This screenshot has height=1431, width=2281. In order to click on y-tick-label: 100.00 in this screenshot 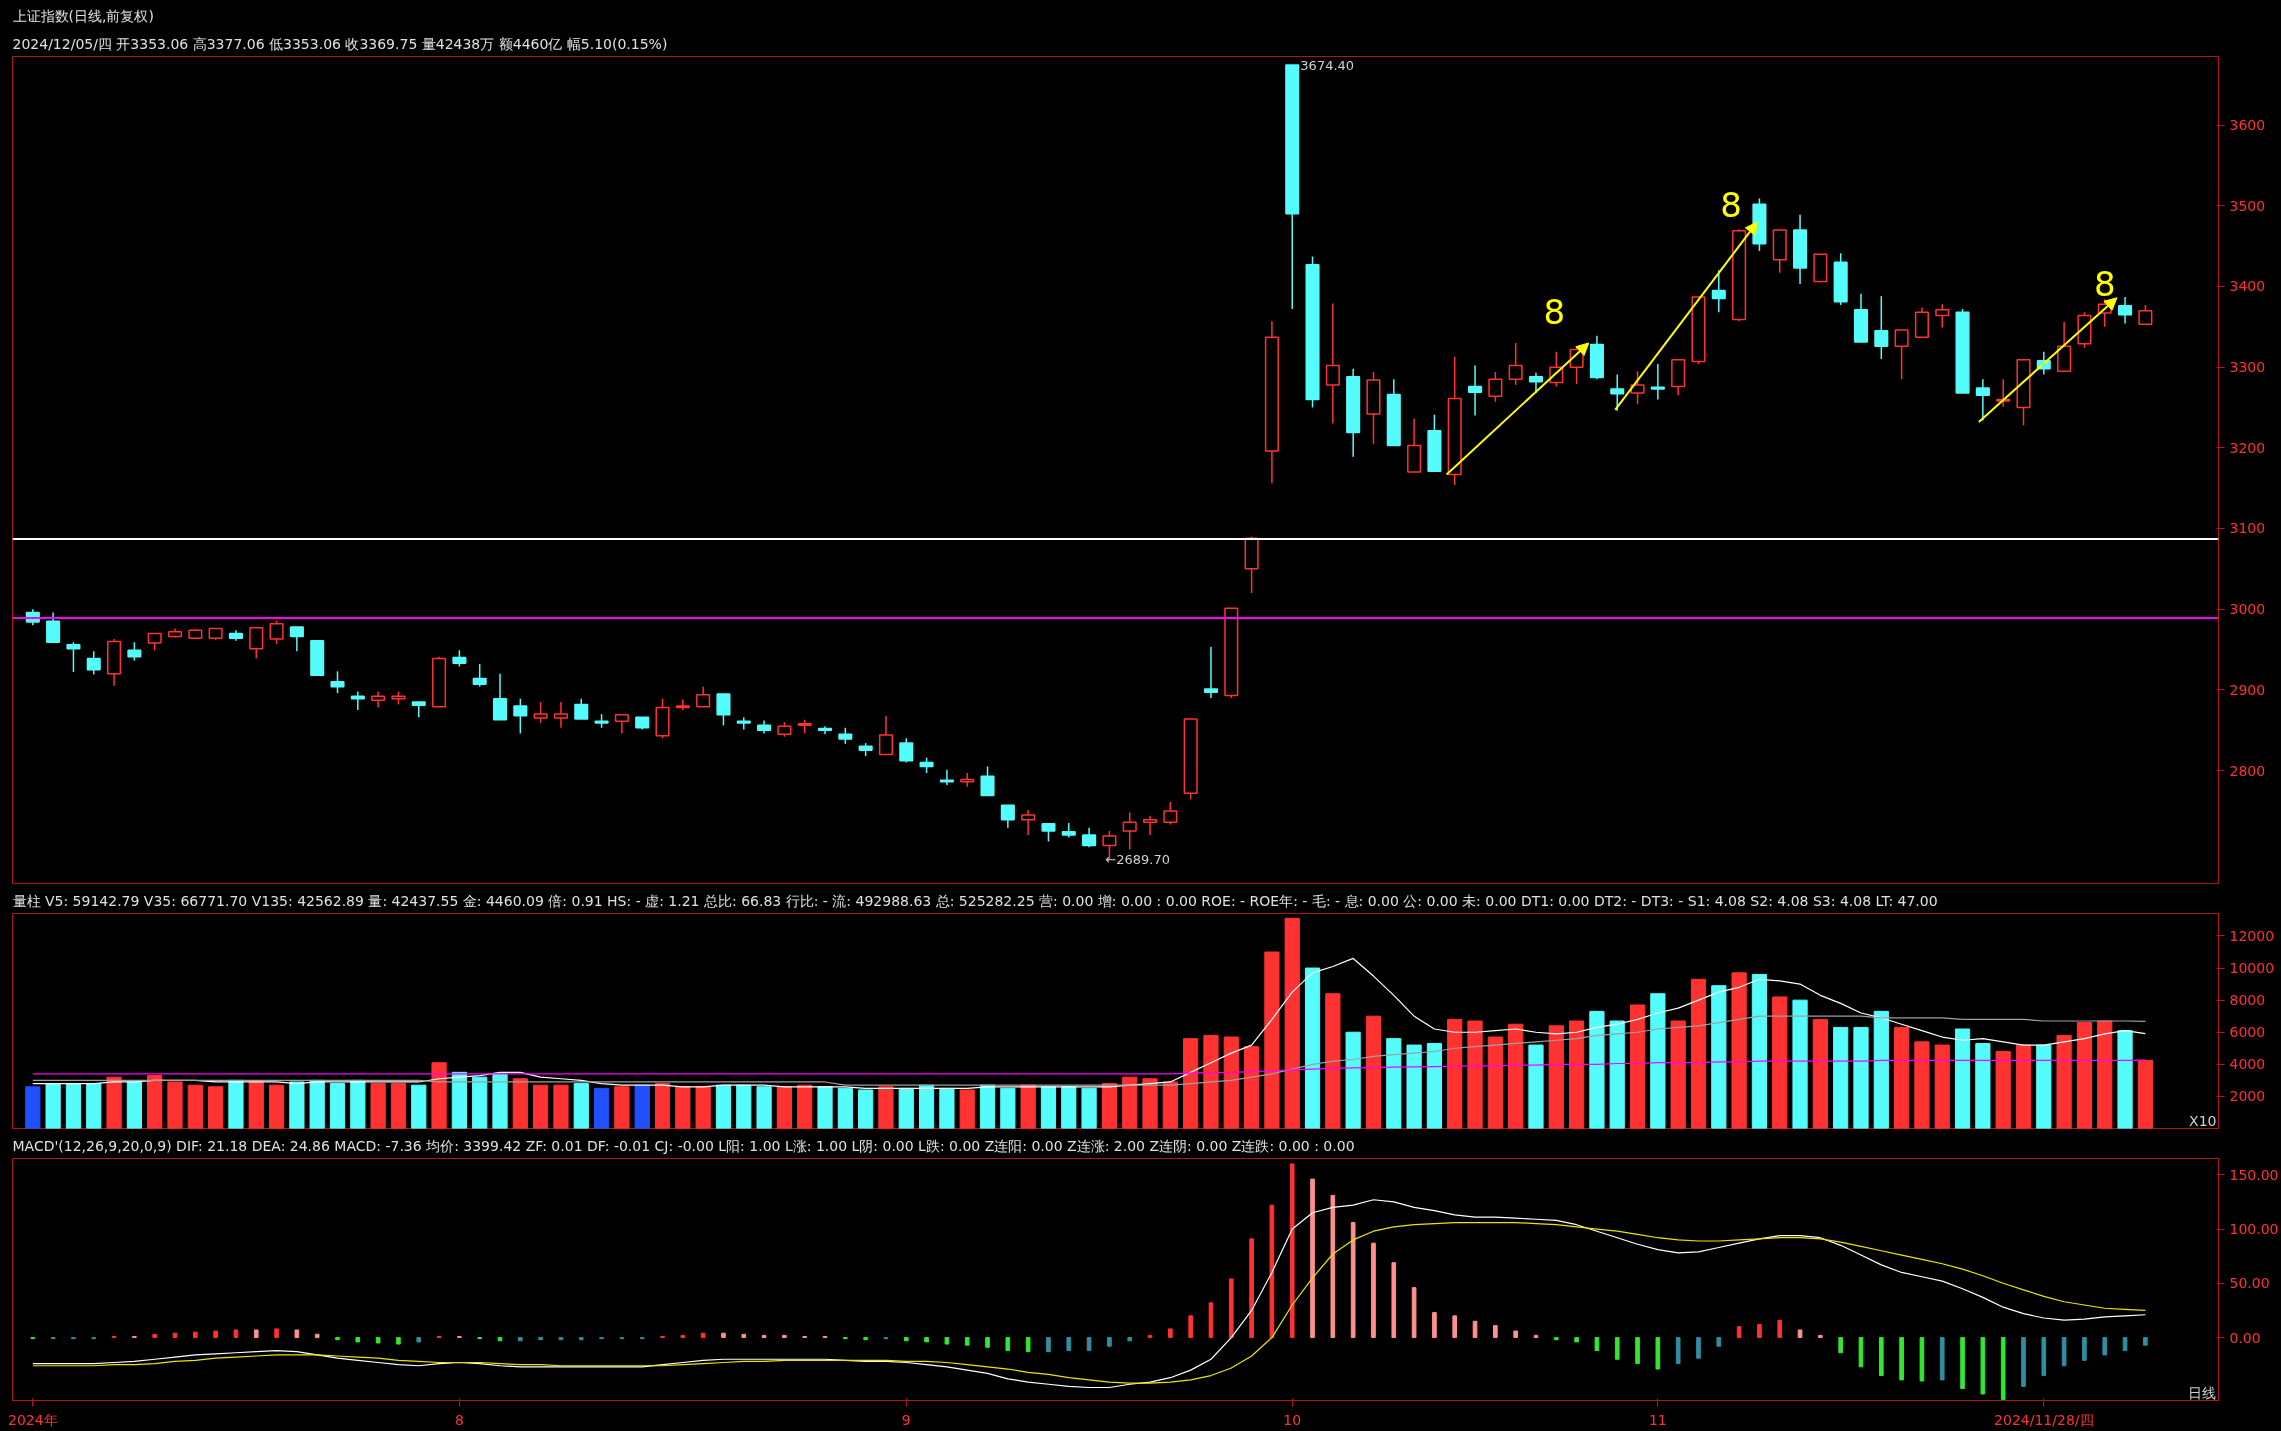, I will do `click(2254, 1229)`.